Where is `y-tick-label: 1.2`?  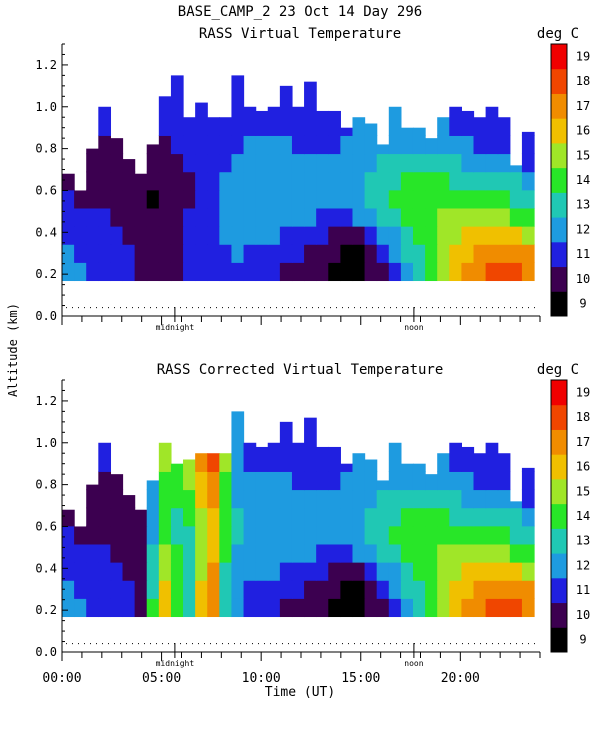
y-tick-label: 1.2 is located at coordinates (46, 65).